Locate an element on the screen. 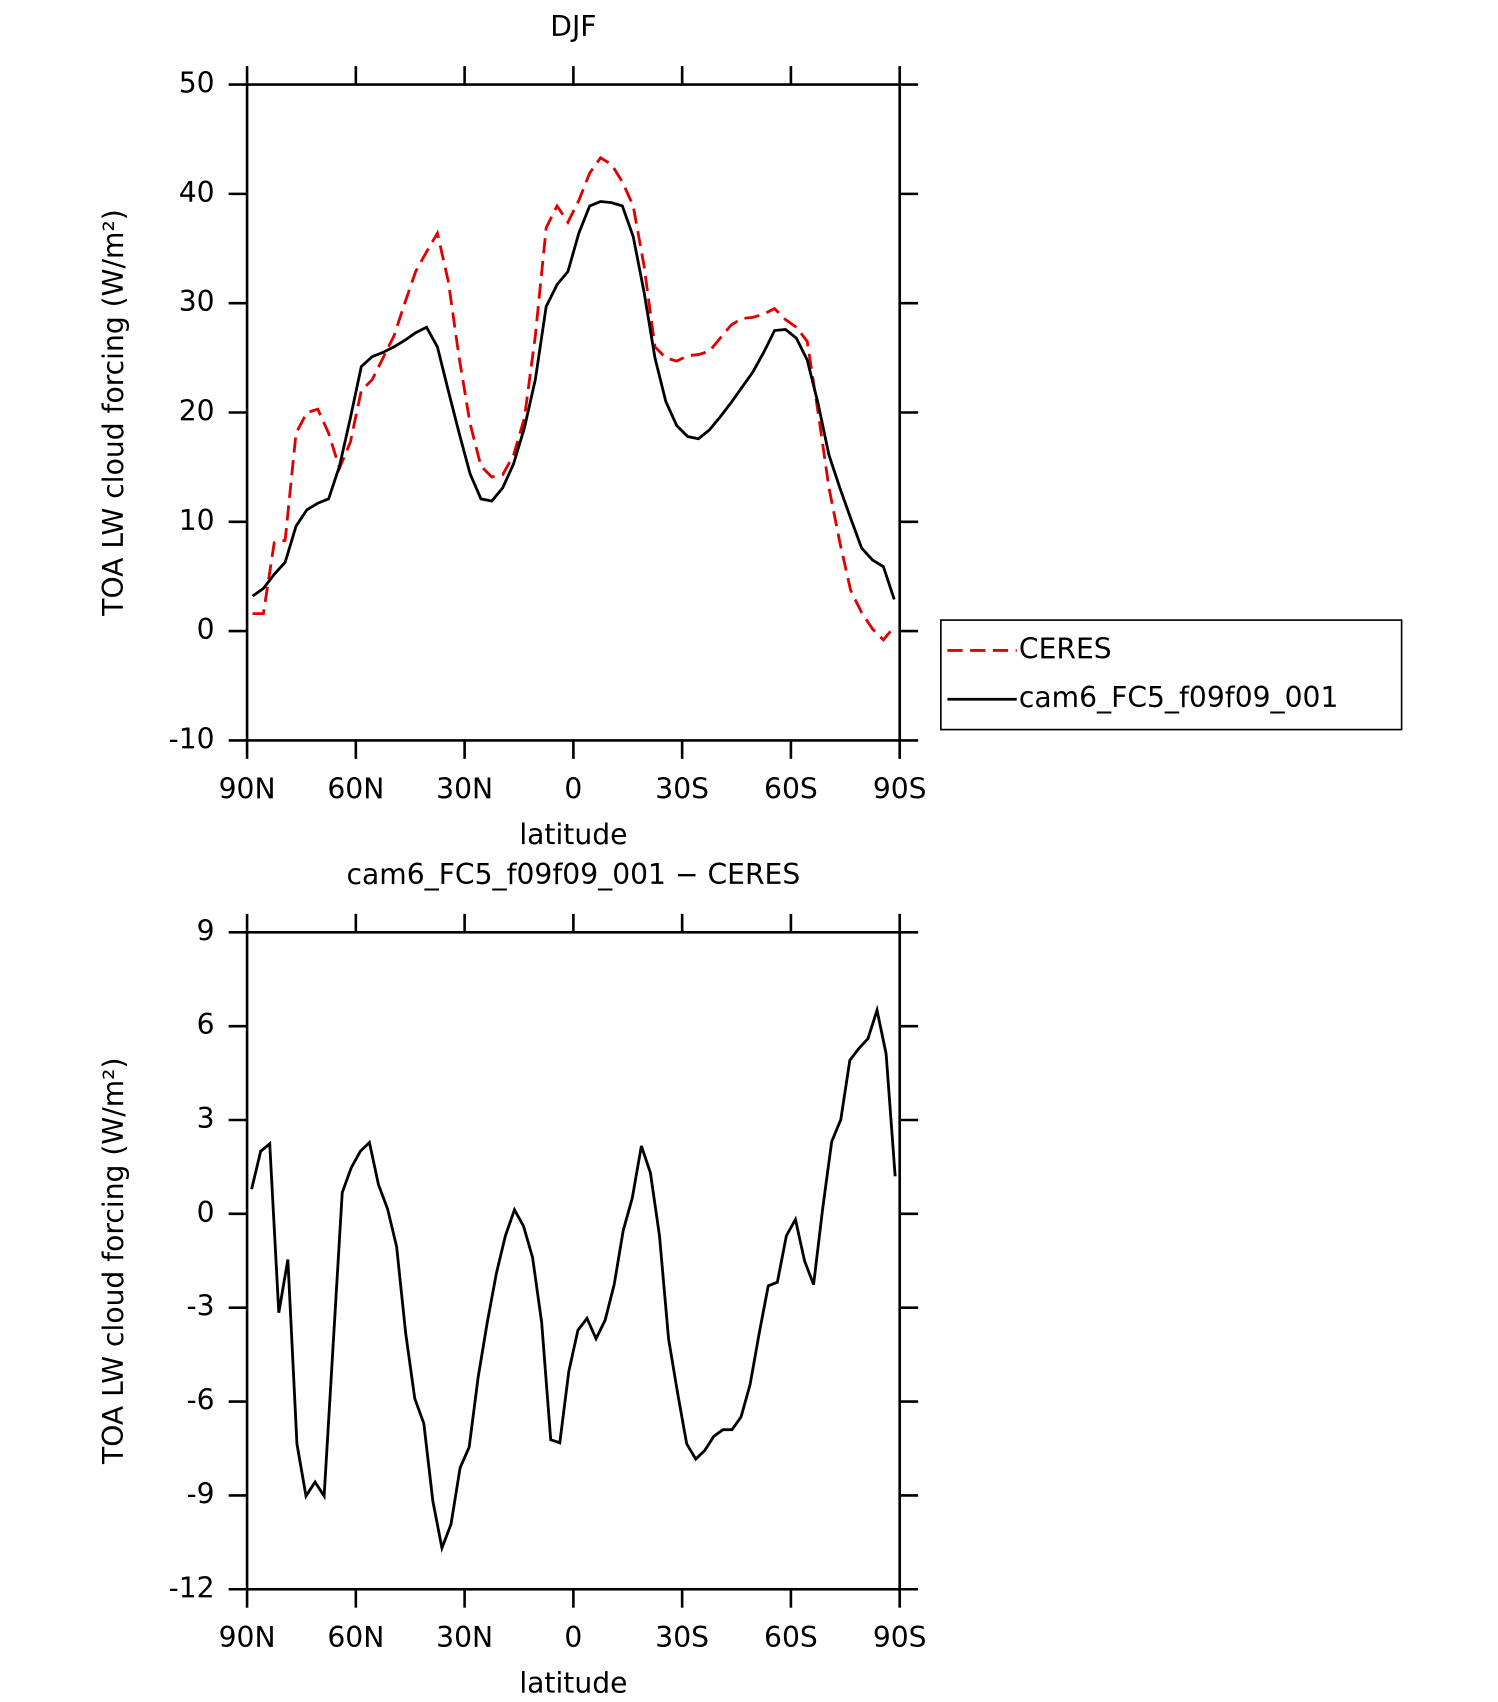 This screenshot has width=1498, height=1702. y-tick-label: -3 is located at coordinates (200, 1306).